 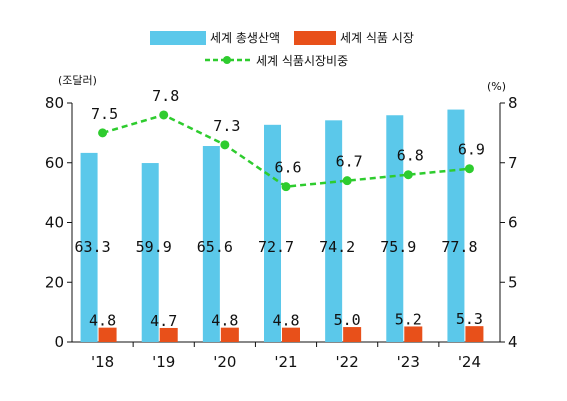 What do you see at coordinates (349, 162) in the screenshot?
I see `share-value-label: 6.7` at bounding box center [349, 162].